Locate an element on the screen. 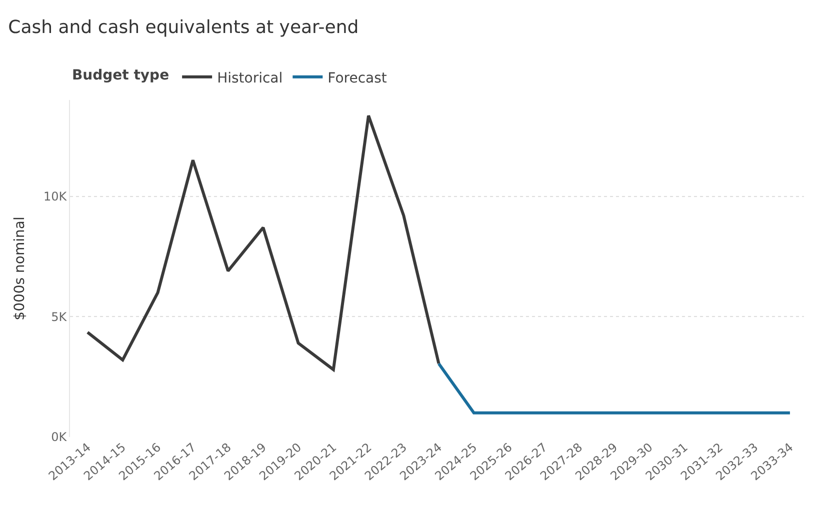  legend-title: Budget type is located at coordinates (121, 75).